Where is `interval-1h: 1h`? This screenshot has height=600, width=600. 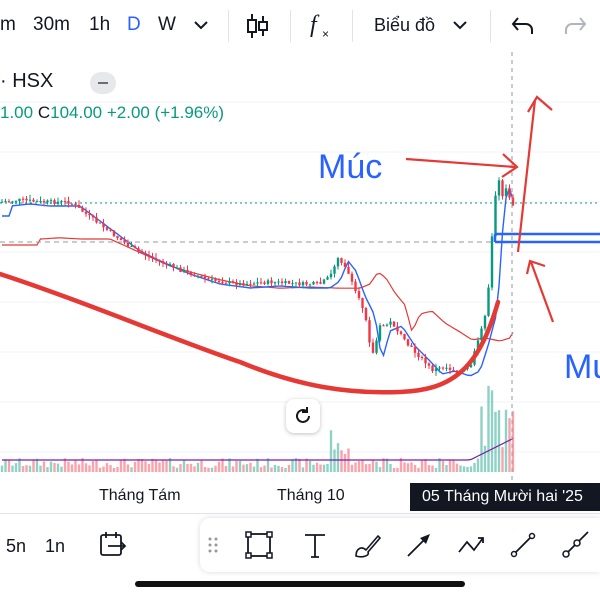 interval-1h: 1h is located at coordinates (100, 24).